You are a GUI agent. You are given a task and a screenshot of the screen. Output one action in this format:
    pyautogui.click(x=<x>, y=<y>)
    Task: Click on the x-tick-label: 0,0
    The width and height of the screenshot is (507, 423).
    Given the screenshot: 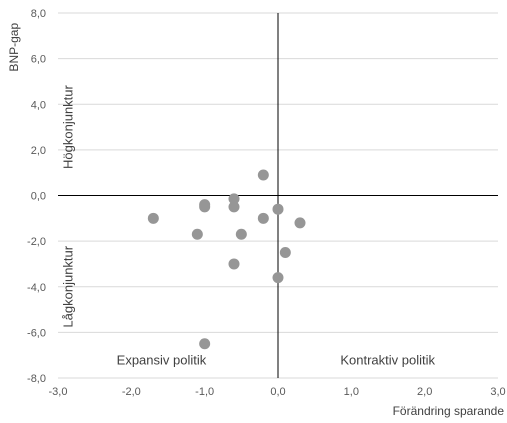 What is the action you would take?
    pyautogui.click(x=277, y=392)
    